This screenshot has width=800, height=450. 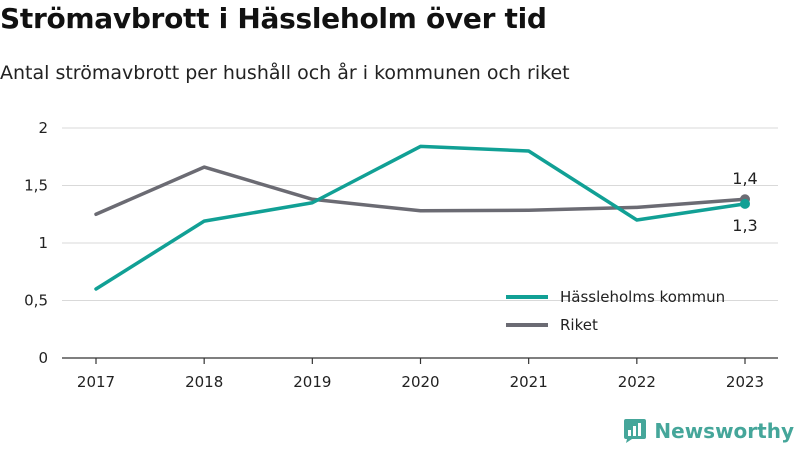 I want to click on y-tick-label: 0,5, so click(x=36, y=301).